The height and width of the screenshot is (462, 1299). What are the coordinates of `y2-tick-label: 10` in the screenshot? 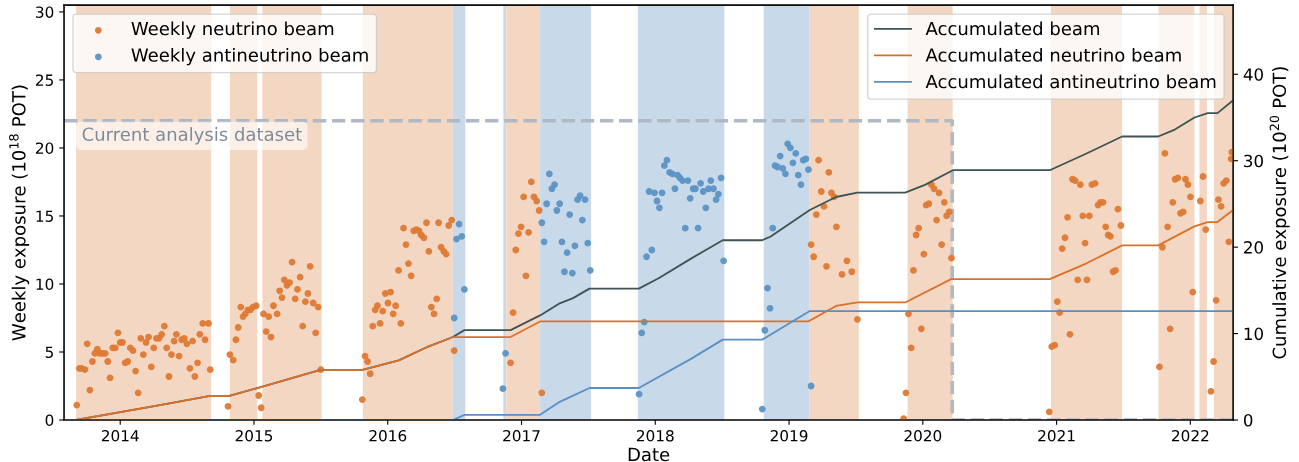 It's located at (1253, 334).